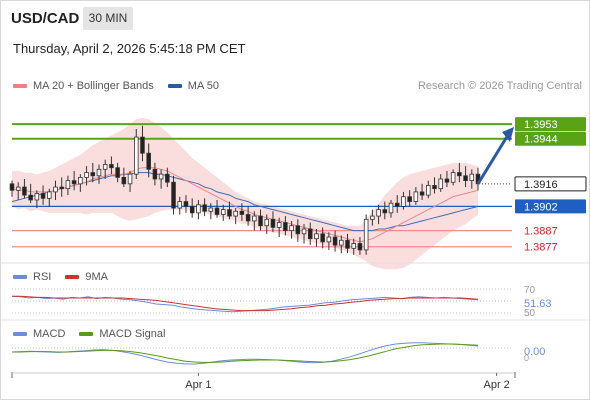 The image size is (590, 400). Describe the element at coordinates (530, 290) in the screenshot. I see `rsi-tick-label: 70` at that location.